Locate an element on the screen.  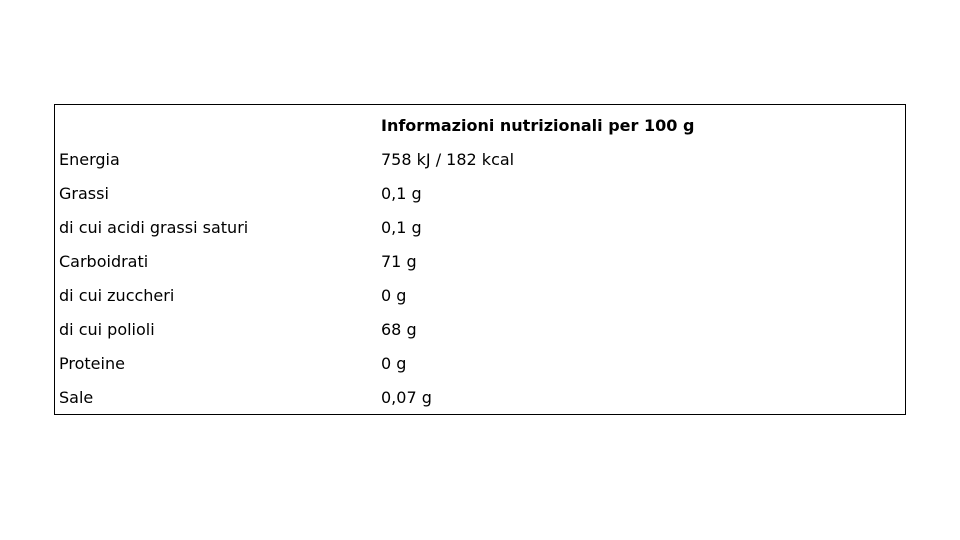
table-row: di cui acidi grassi saturi 0,1 g is located at coordinates (480, 228).